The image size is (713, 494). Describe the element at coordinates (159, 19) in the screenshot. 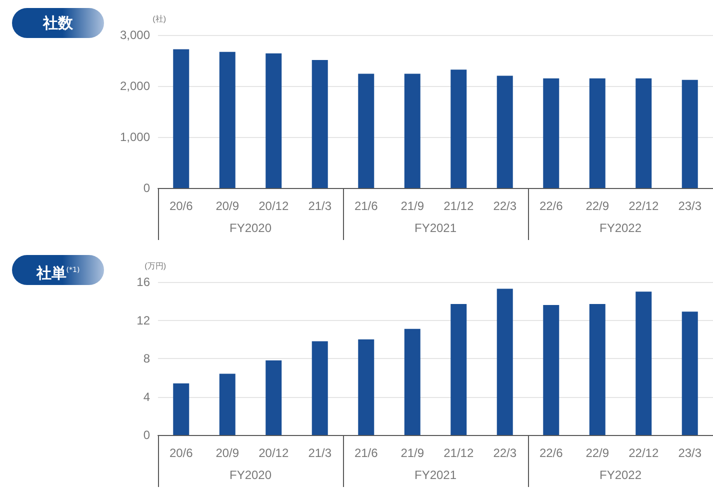

I see `y-axis-title: (社)` at that location.